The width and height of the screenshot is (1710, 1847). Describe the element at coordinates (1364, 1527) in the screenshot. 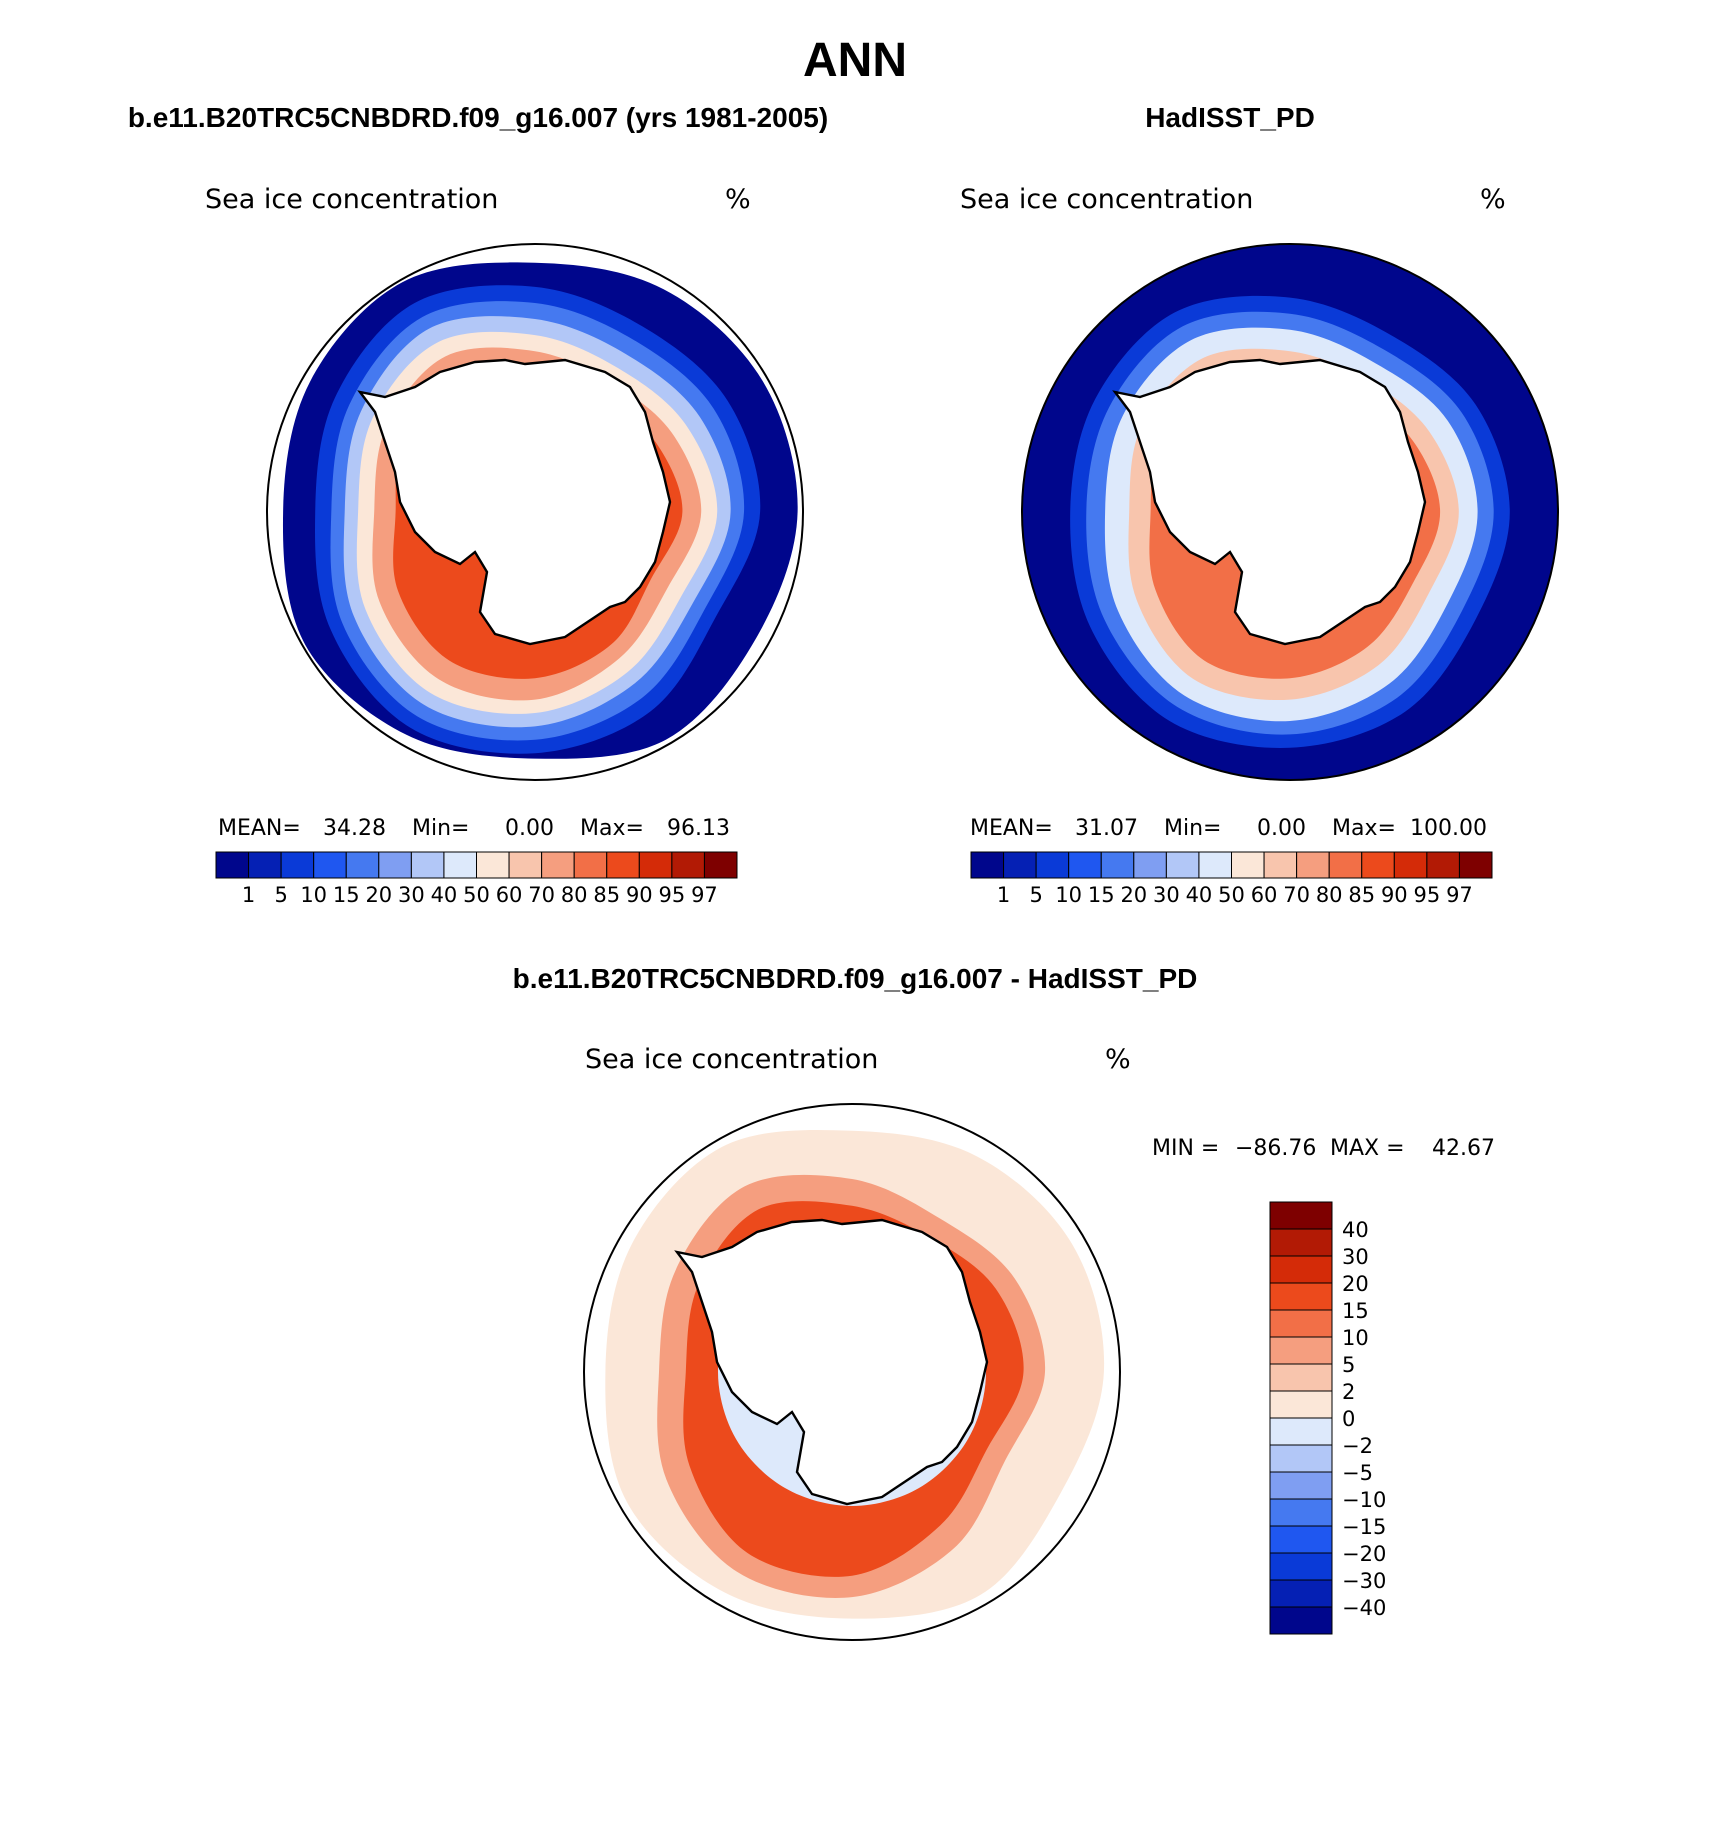

I see `diff-colorbar-tick-label: −15` at that location.